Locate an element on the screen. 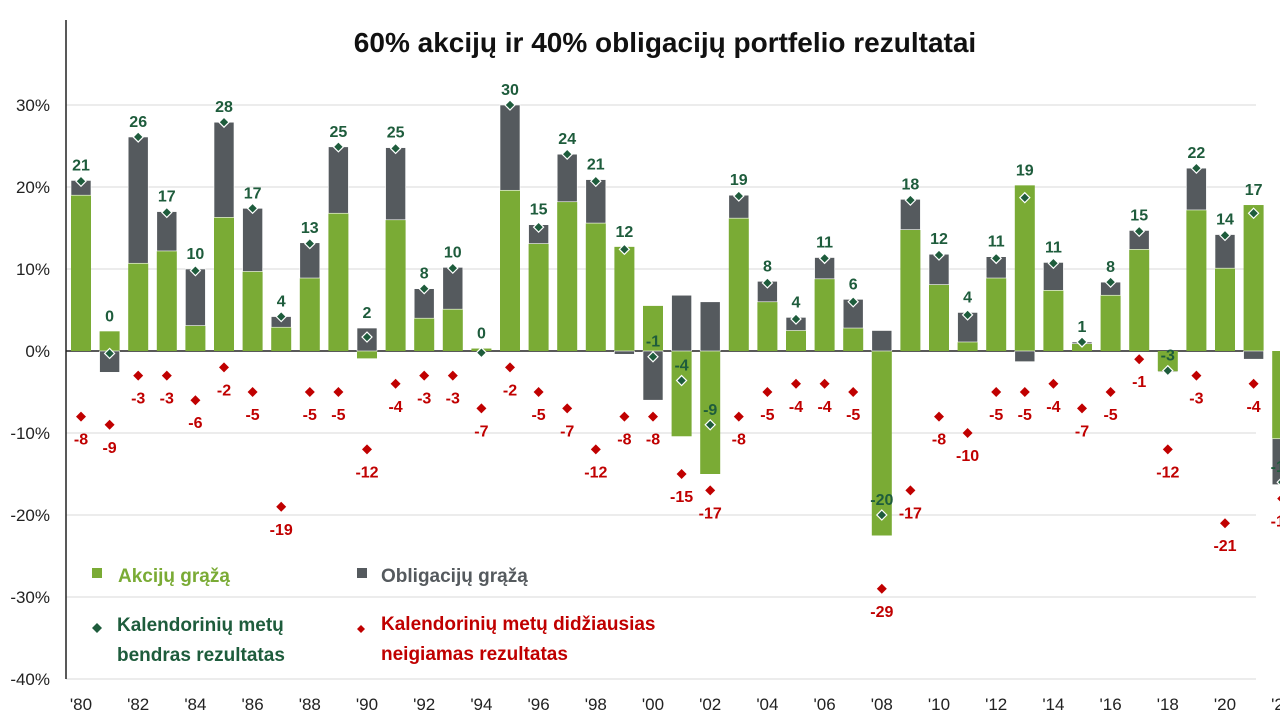 Image resolution: width=1280 pixels, height=720 pixels. x-tick-label: '06 is located at coordinates (825, 704).